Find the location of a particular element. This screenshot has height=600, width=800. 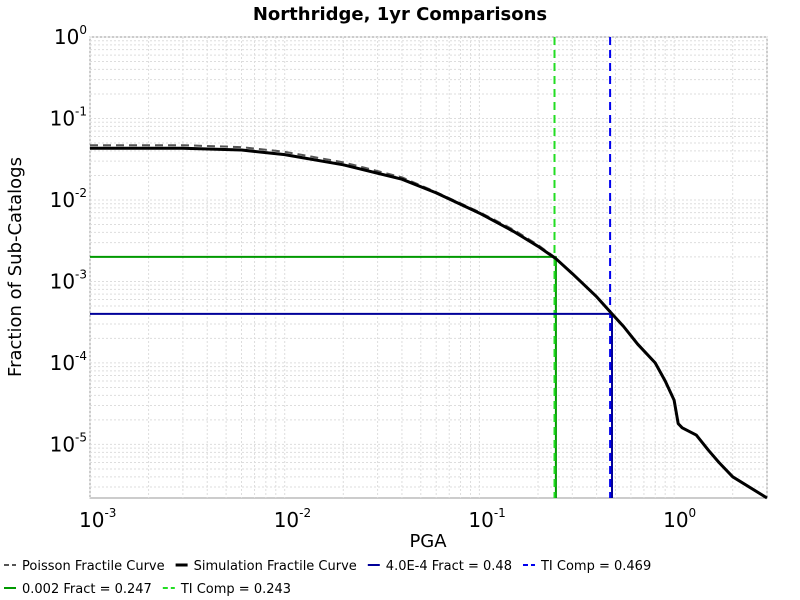

x-tick-label-0: 10⁻³ is located at coordinates (97, 519).